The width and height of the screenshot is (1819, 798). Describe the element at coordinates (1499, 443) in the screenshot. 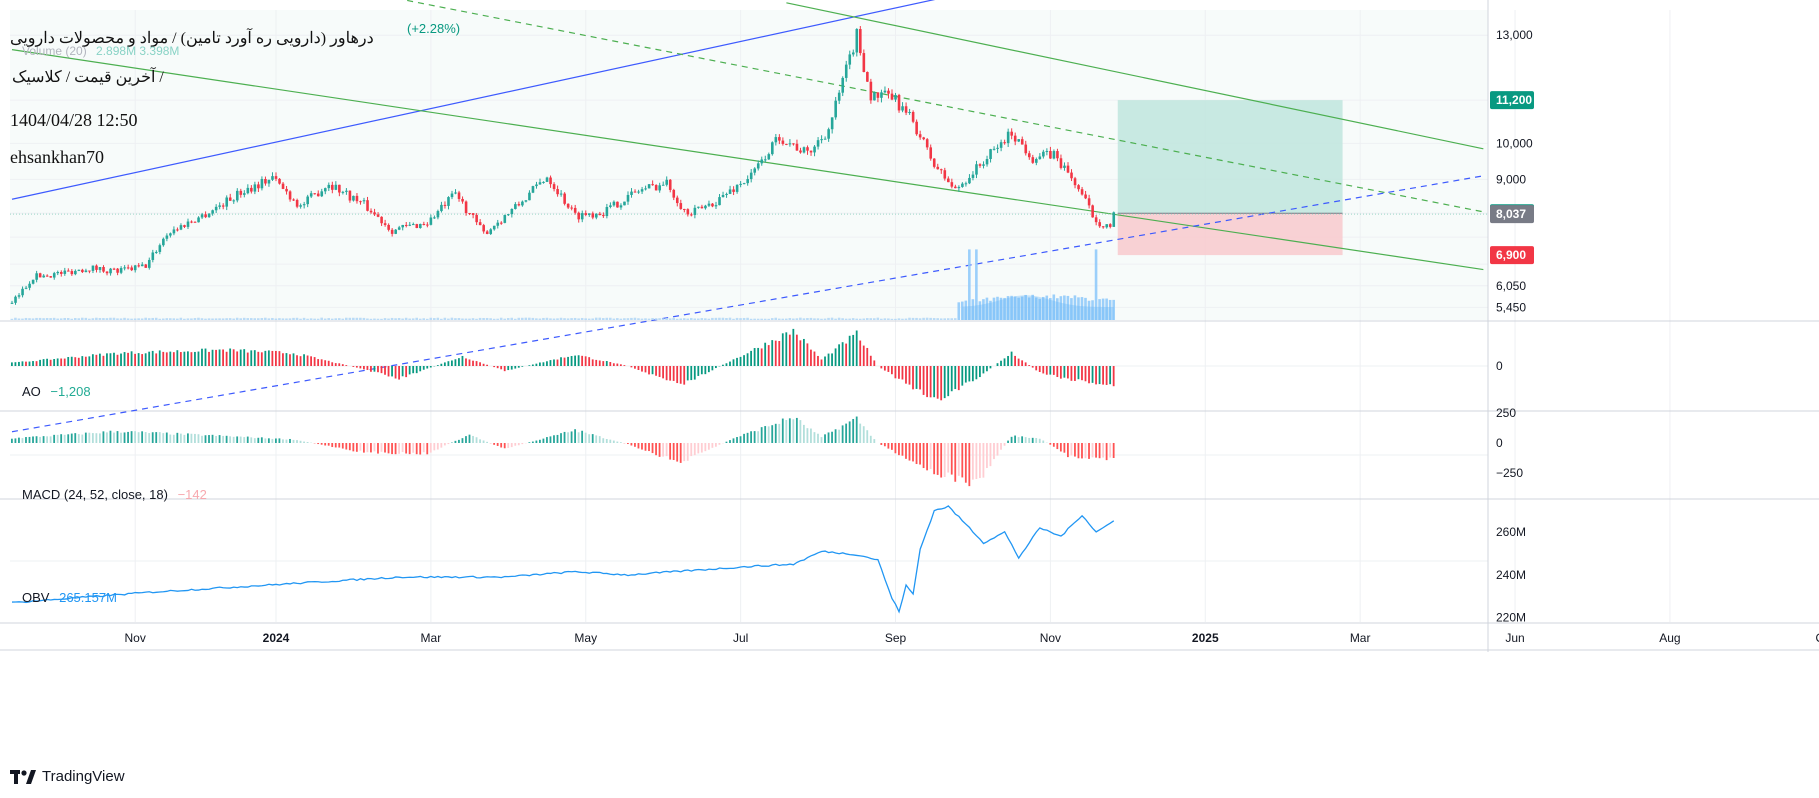

I see `macd-axis-tick: 0` at that location.